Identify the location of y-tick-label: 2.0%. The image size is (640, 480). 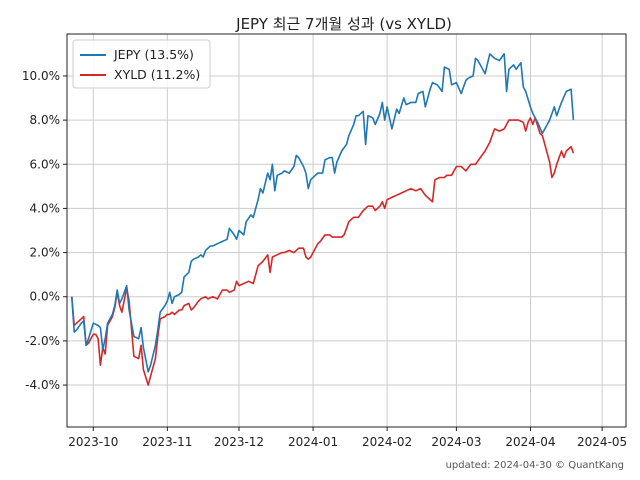
(45, 253).